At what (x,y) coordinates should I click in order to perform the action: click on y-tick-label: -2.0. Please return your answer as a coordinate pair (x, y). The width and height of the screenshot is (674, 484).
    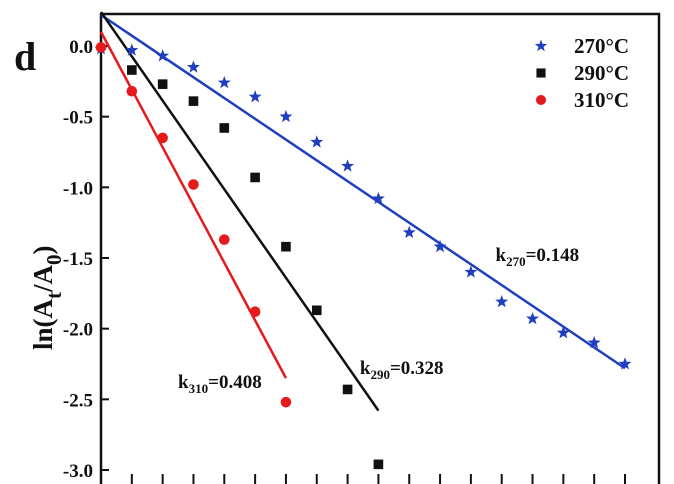
    Looking at the image, I should click on (78, 330).